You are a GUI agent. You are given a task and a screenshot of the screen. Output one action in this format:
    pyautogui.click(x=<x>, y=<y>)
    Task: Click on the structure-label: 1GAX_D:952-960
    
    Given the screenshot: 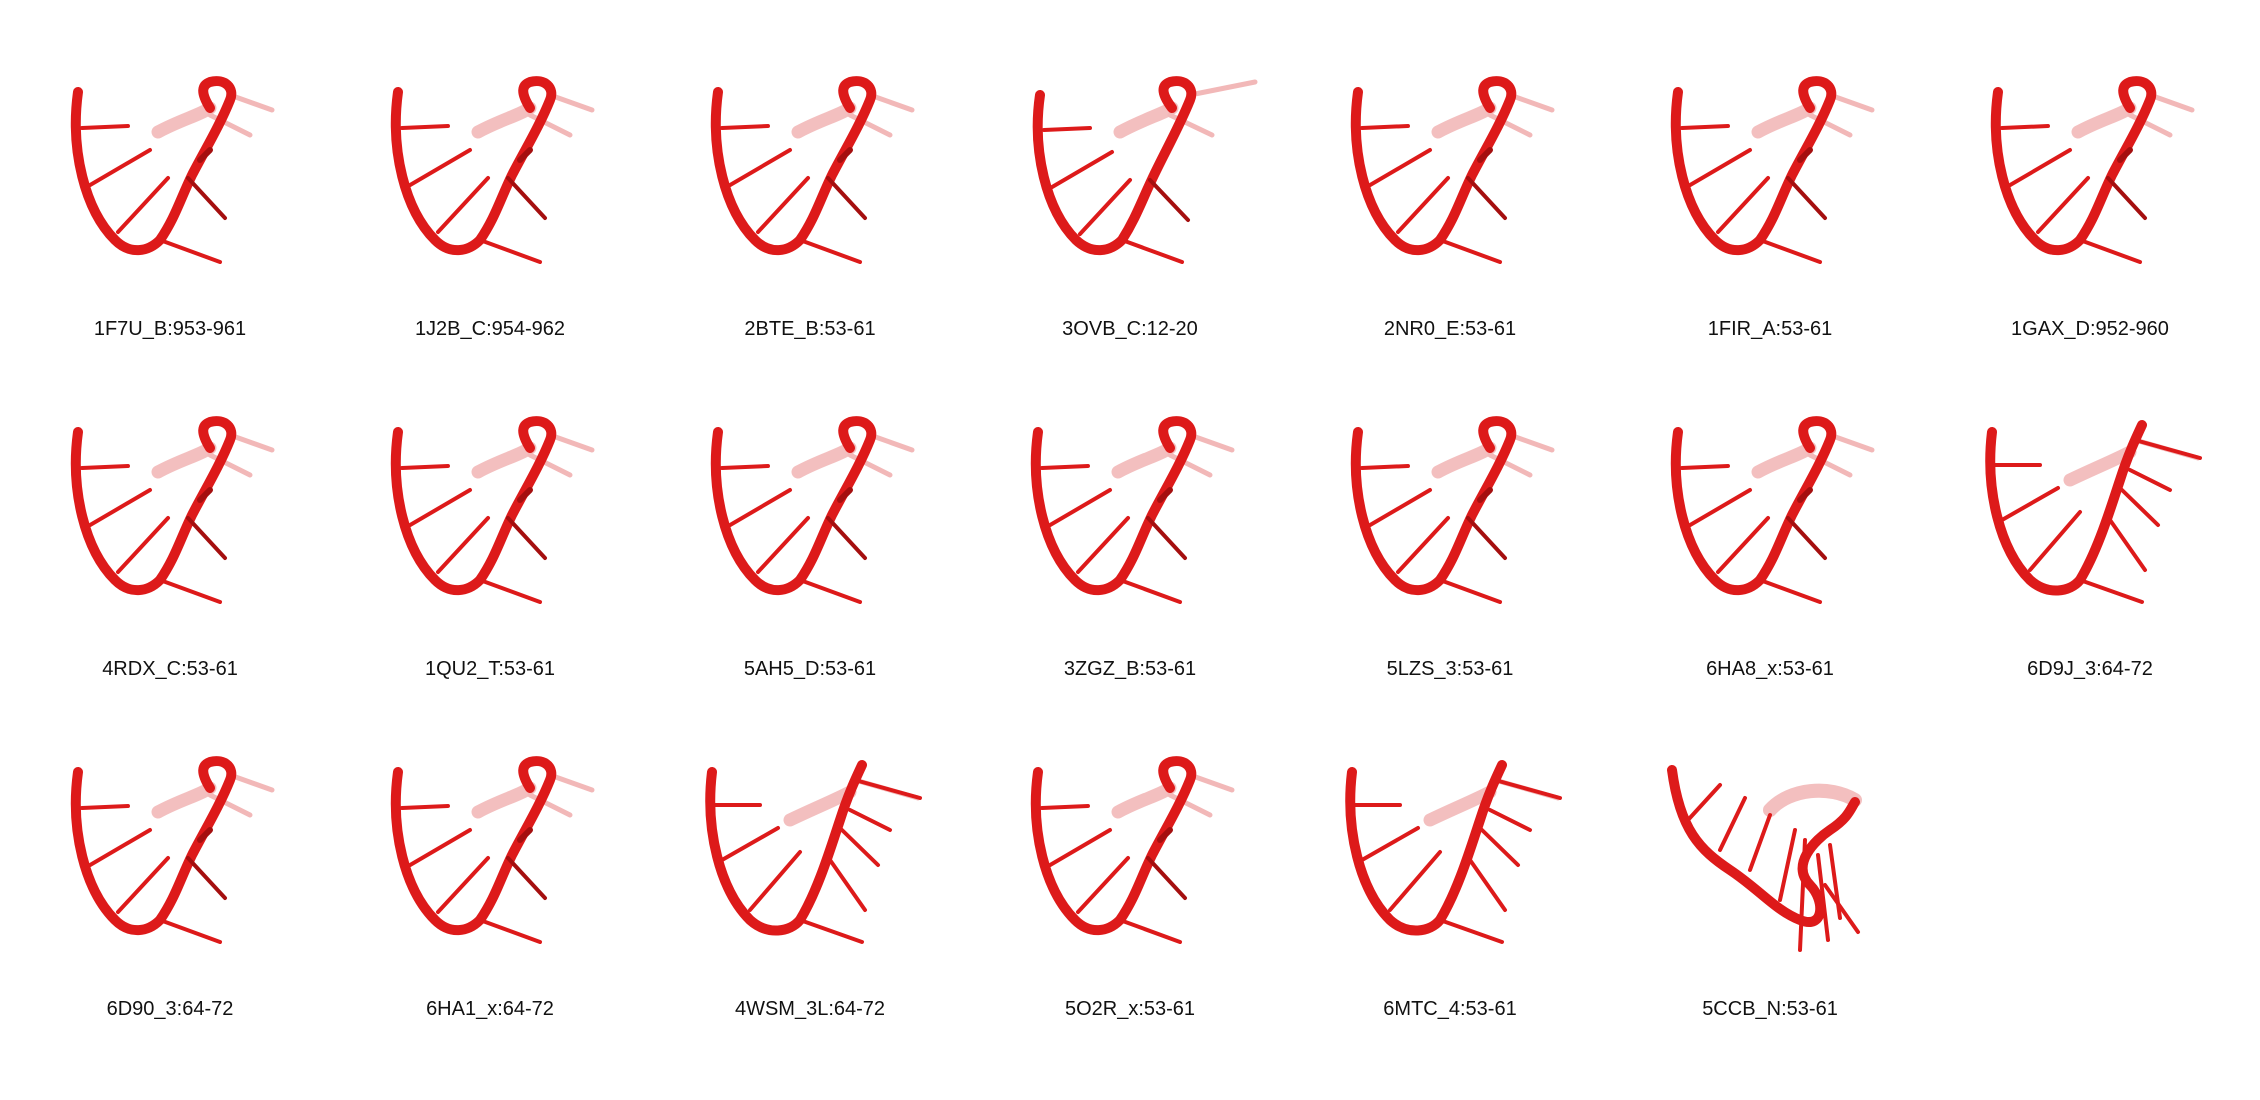 What is the action you would take?
    pyautogui.click(x=2090, y=329)
    